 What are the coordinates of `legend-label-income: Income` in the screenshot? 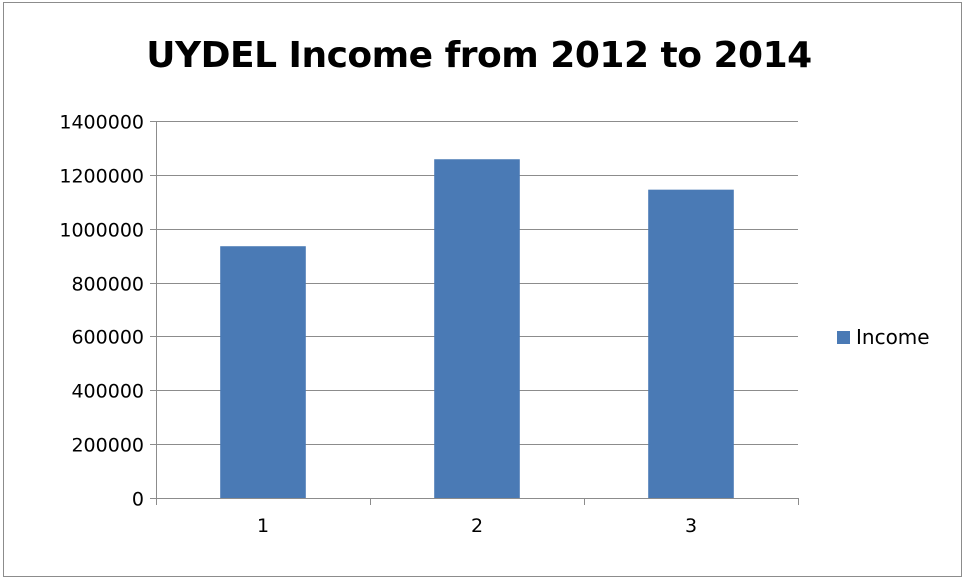 It's located at (893, 337).